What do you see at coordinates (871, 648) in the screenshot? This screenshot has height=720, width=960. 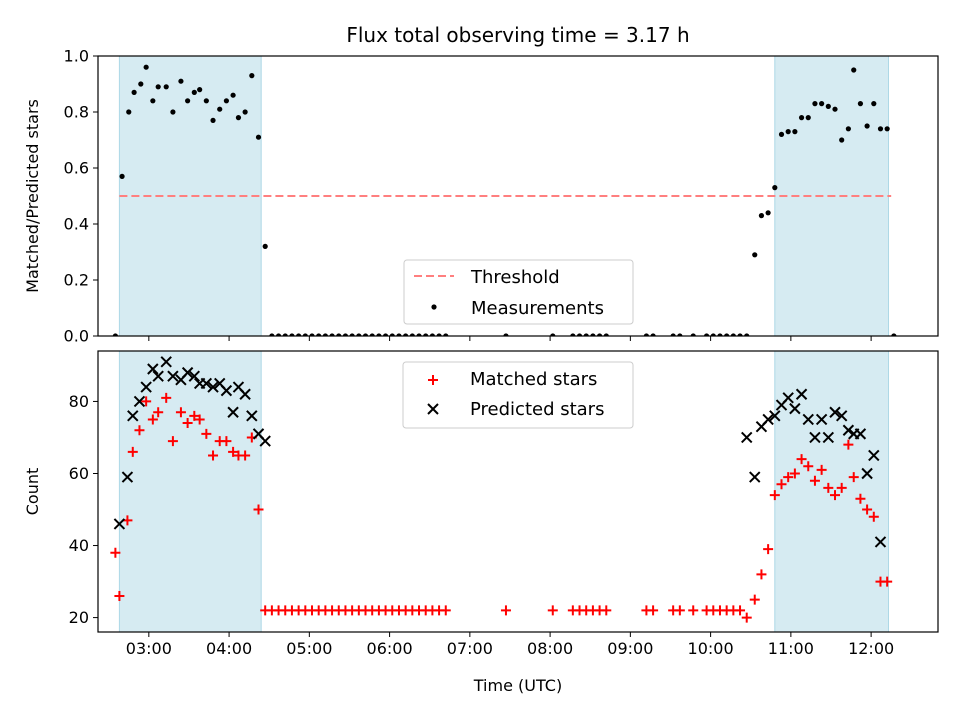 I see `x-tick-label: 12:00` at bounding box center [871, 648].